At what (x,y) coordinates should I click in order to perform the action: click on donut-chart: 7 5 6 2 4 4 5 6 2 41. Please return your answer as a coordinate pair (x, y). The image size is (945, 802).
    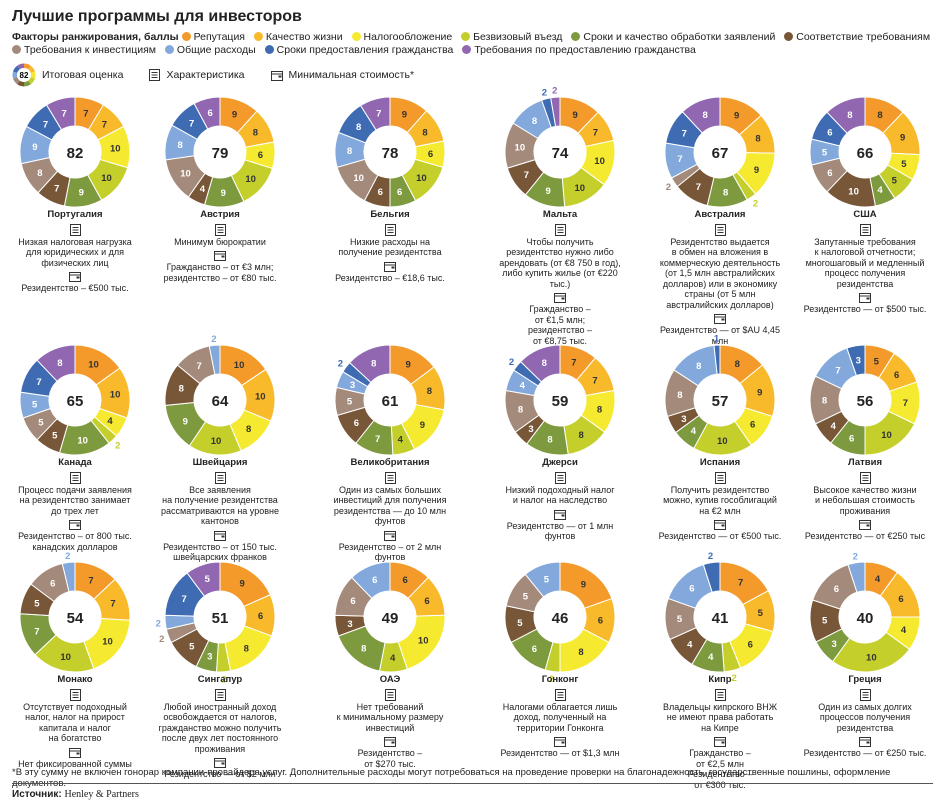
    Looking at the image, I should click on (720, 617).